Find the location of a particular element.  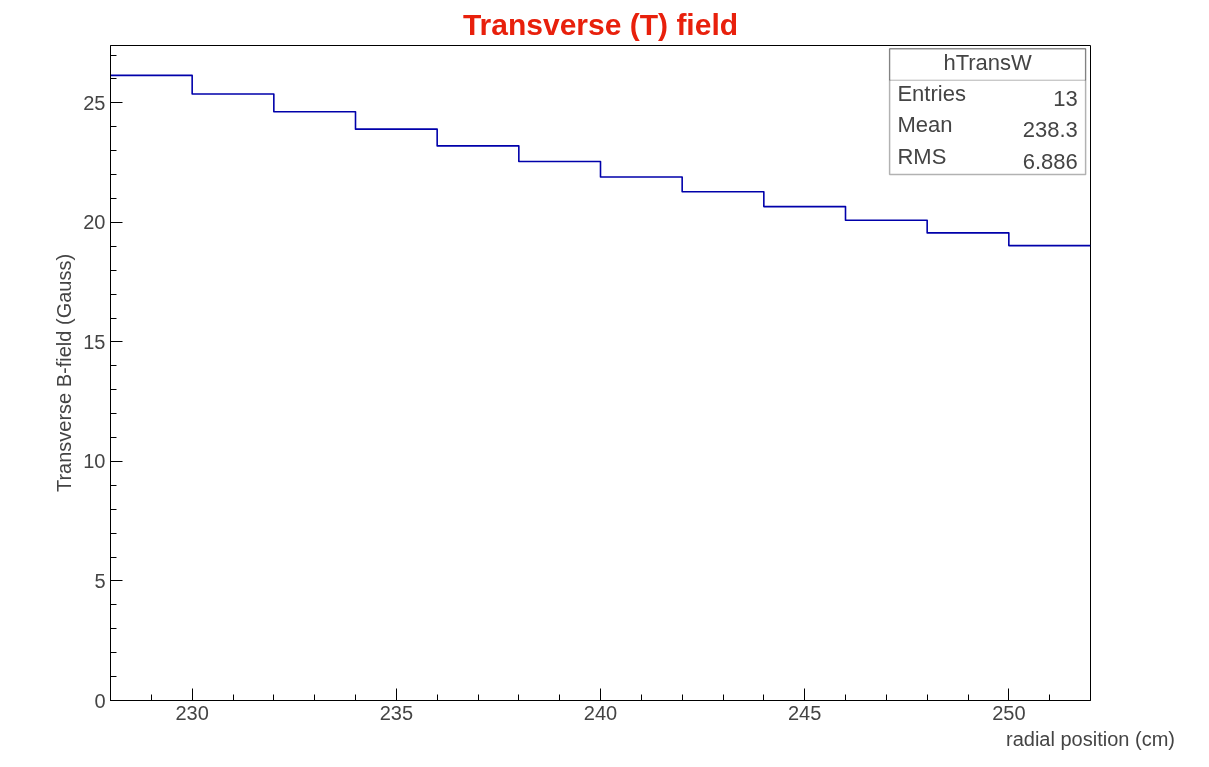

x-tick-label: 250 is located at coordinates (1009, 712).